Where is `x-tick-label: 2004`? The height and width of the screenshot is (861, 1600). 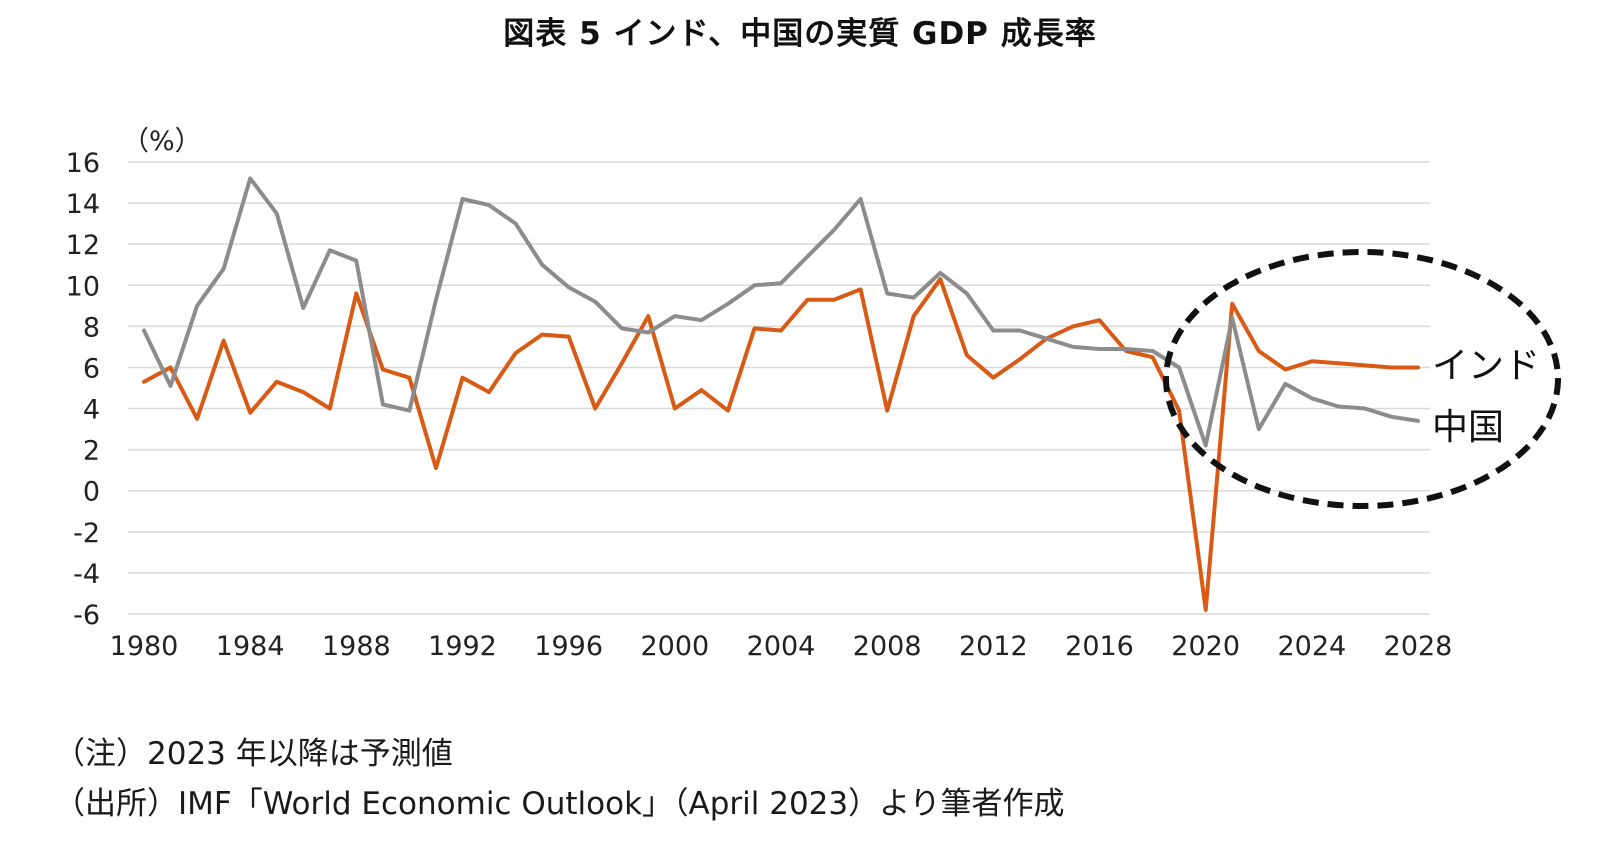
x-tick-label: 2004 is located at coordinates (781, 646).